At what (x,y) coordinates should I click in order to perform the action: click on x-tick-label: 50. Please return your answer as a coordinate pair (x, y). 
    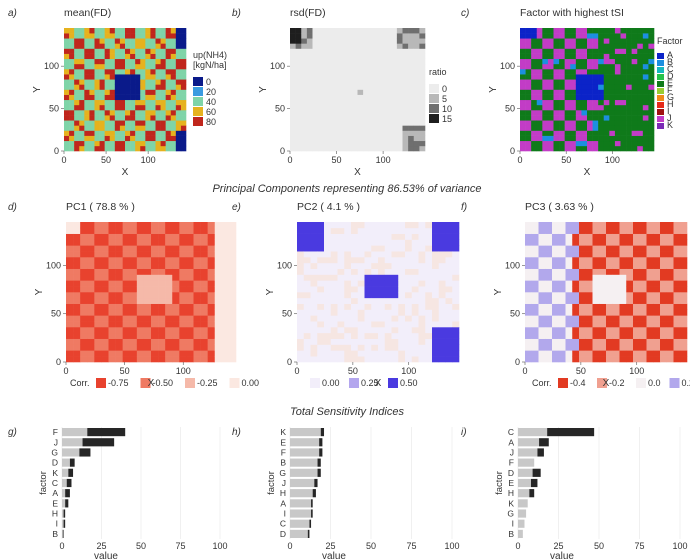
    Looking at the image, I should click on (141, 546).